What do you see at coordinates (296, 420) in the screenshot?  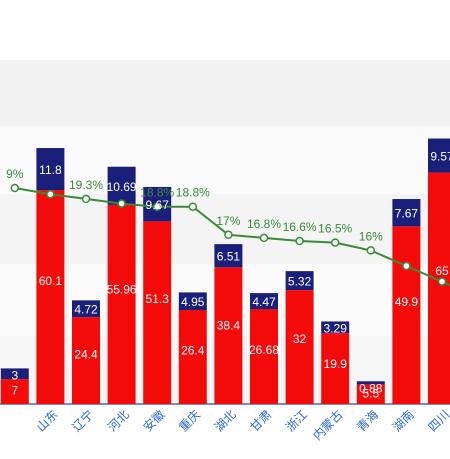 I see `x-tick-label: 浙江` at bounding box center [296, 420].